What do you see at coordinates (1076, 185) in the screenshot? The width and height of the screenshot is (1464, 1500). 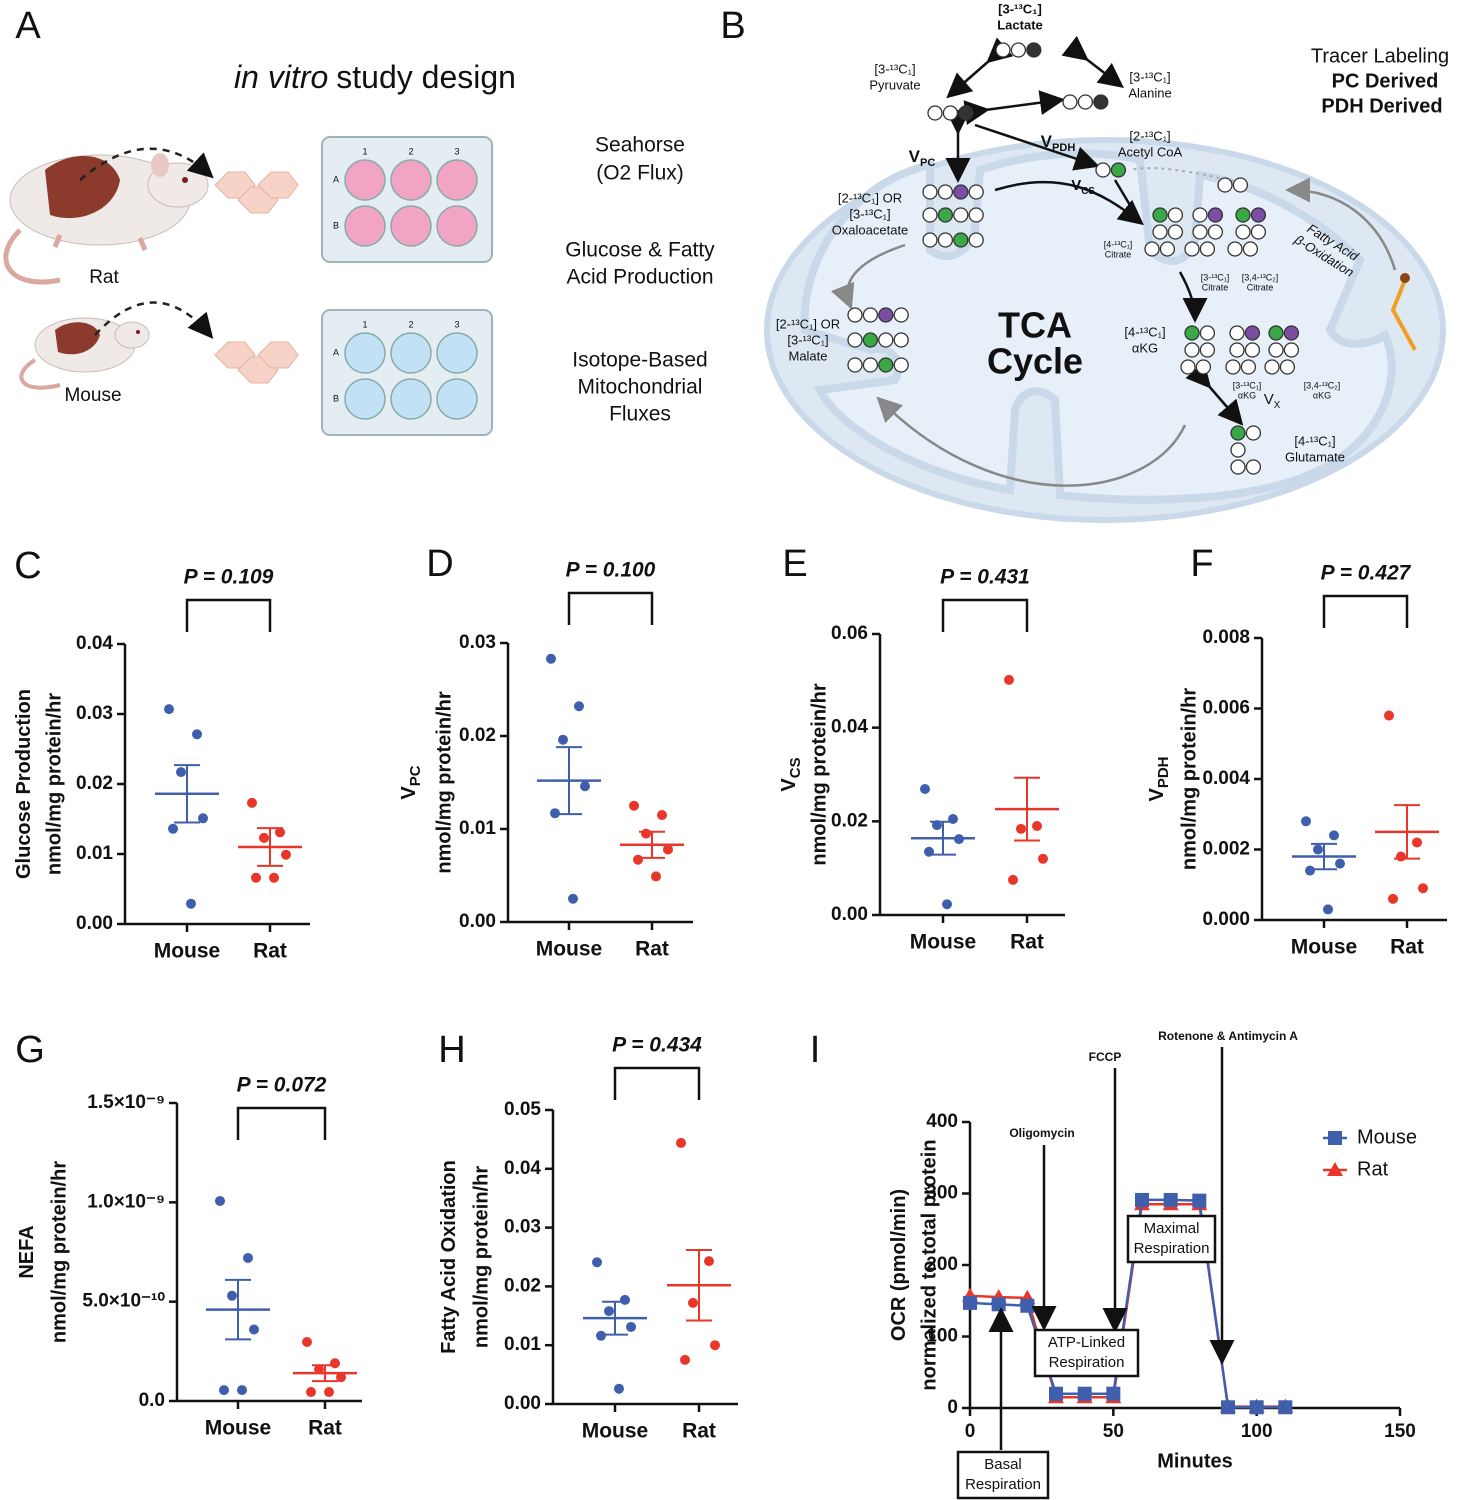 I see `flux-v: V` at bounding box center [1076, 185].